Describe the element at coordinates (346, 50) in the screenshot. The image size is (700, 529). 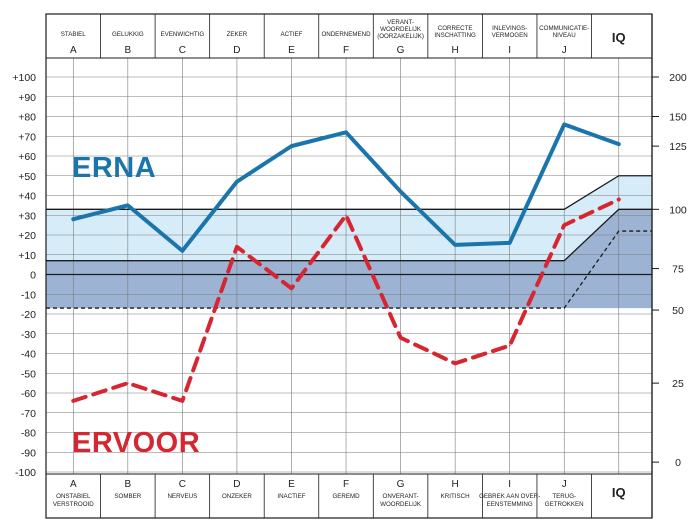
I see `column-letter-top: F` at that location.